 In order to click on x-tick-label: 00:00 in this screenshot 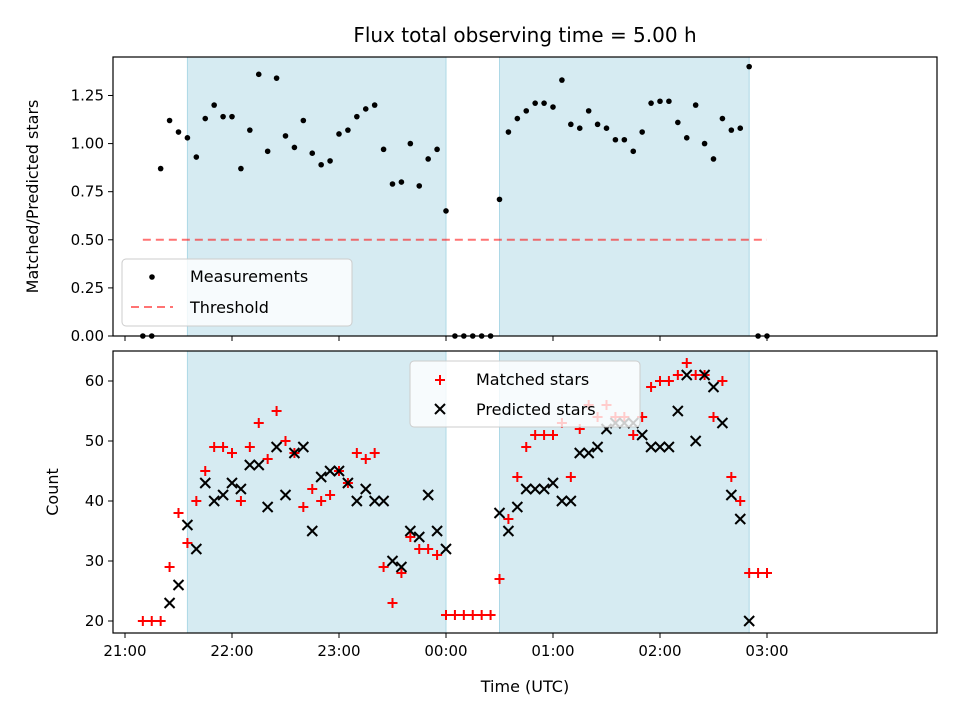, I will do `click(445, 651)`.